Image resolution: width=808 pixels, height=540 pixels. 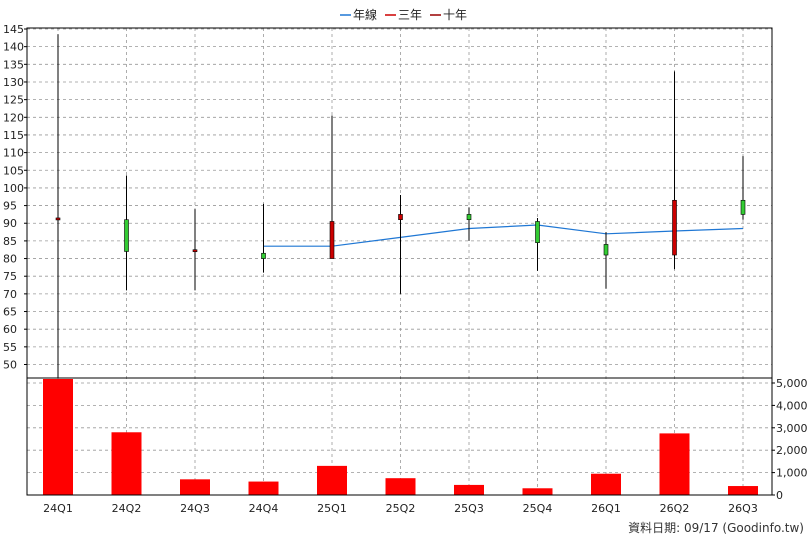 What do you see at coordinates (13, 100) in the screenshot?
I see `price-tick-label: 125` at bounding box center [13, 100].